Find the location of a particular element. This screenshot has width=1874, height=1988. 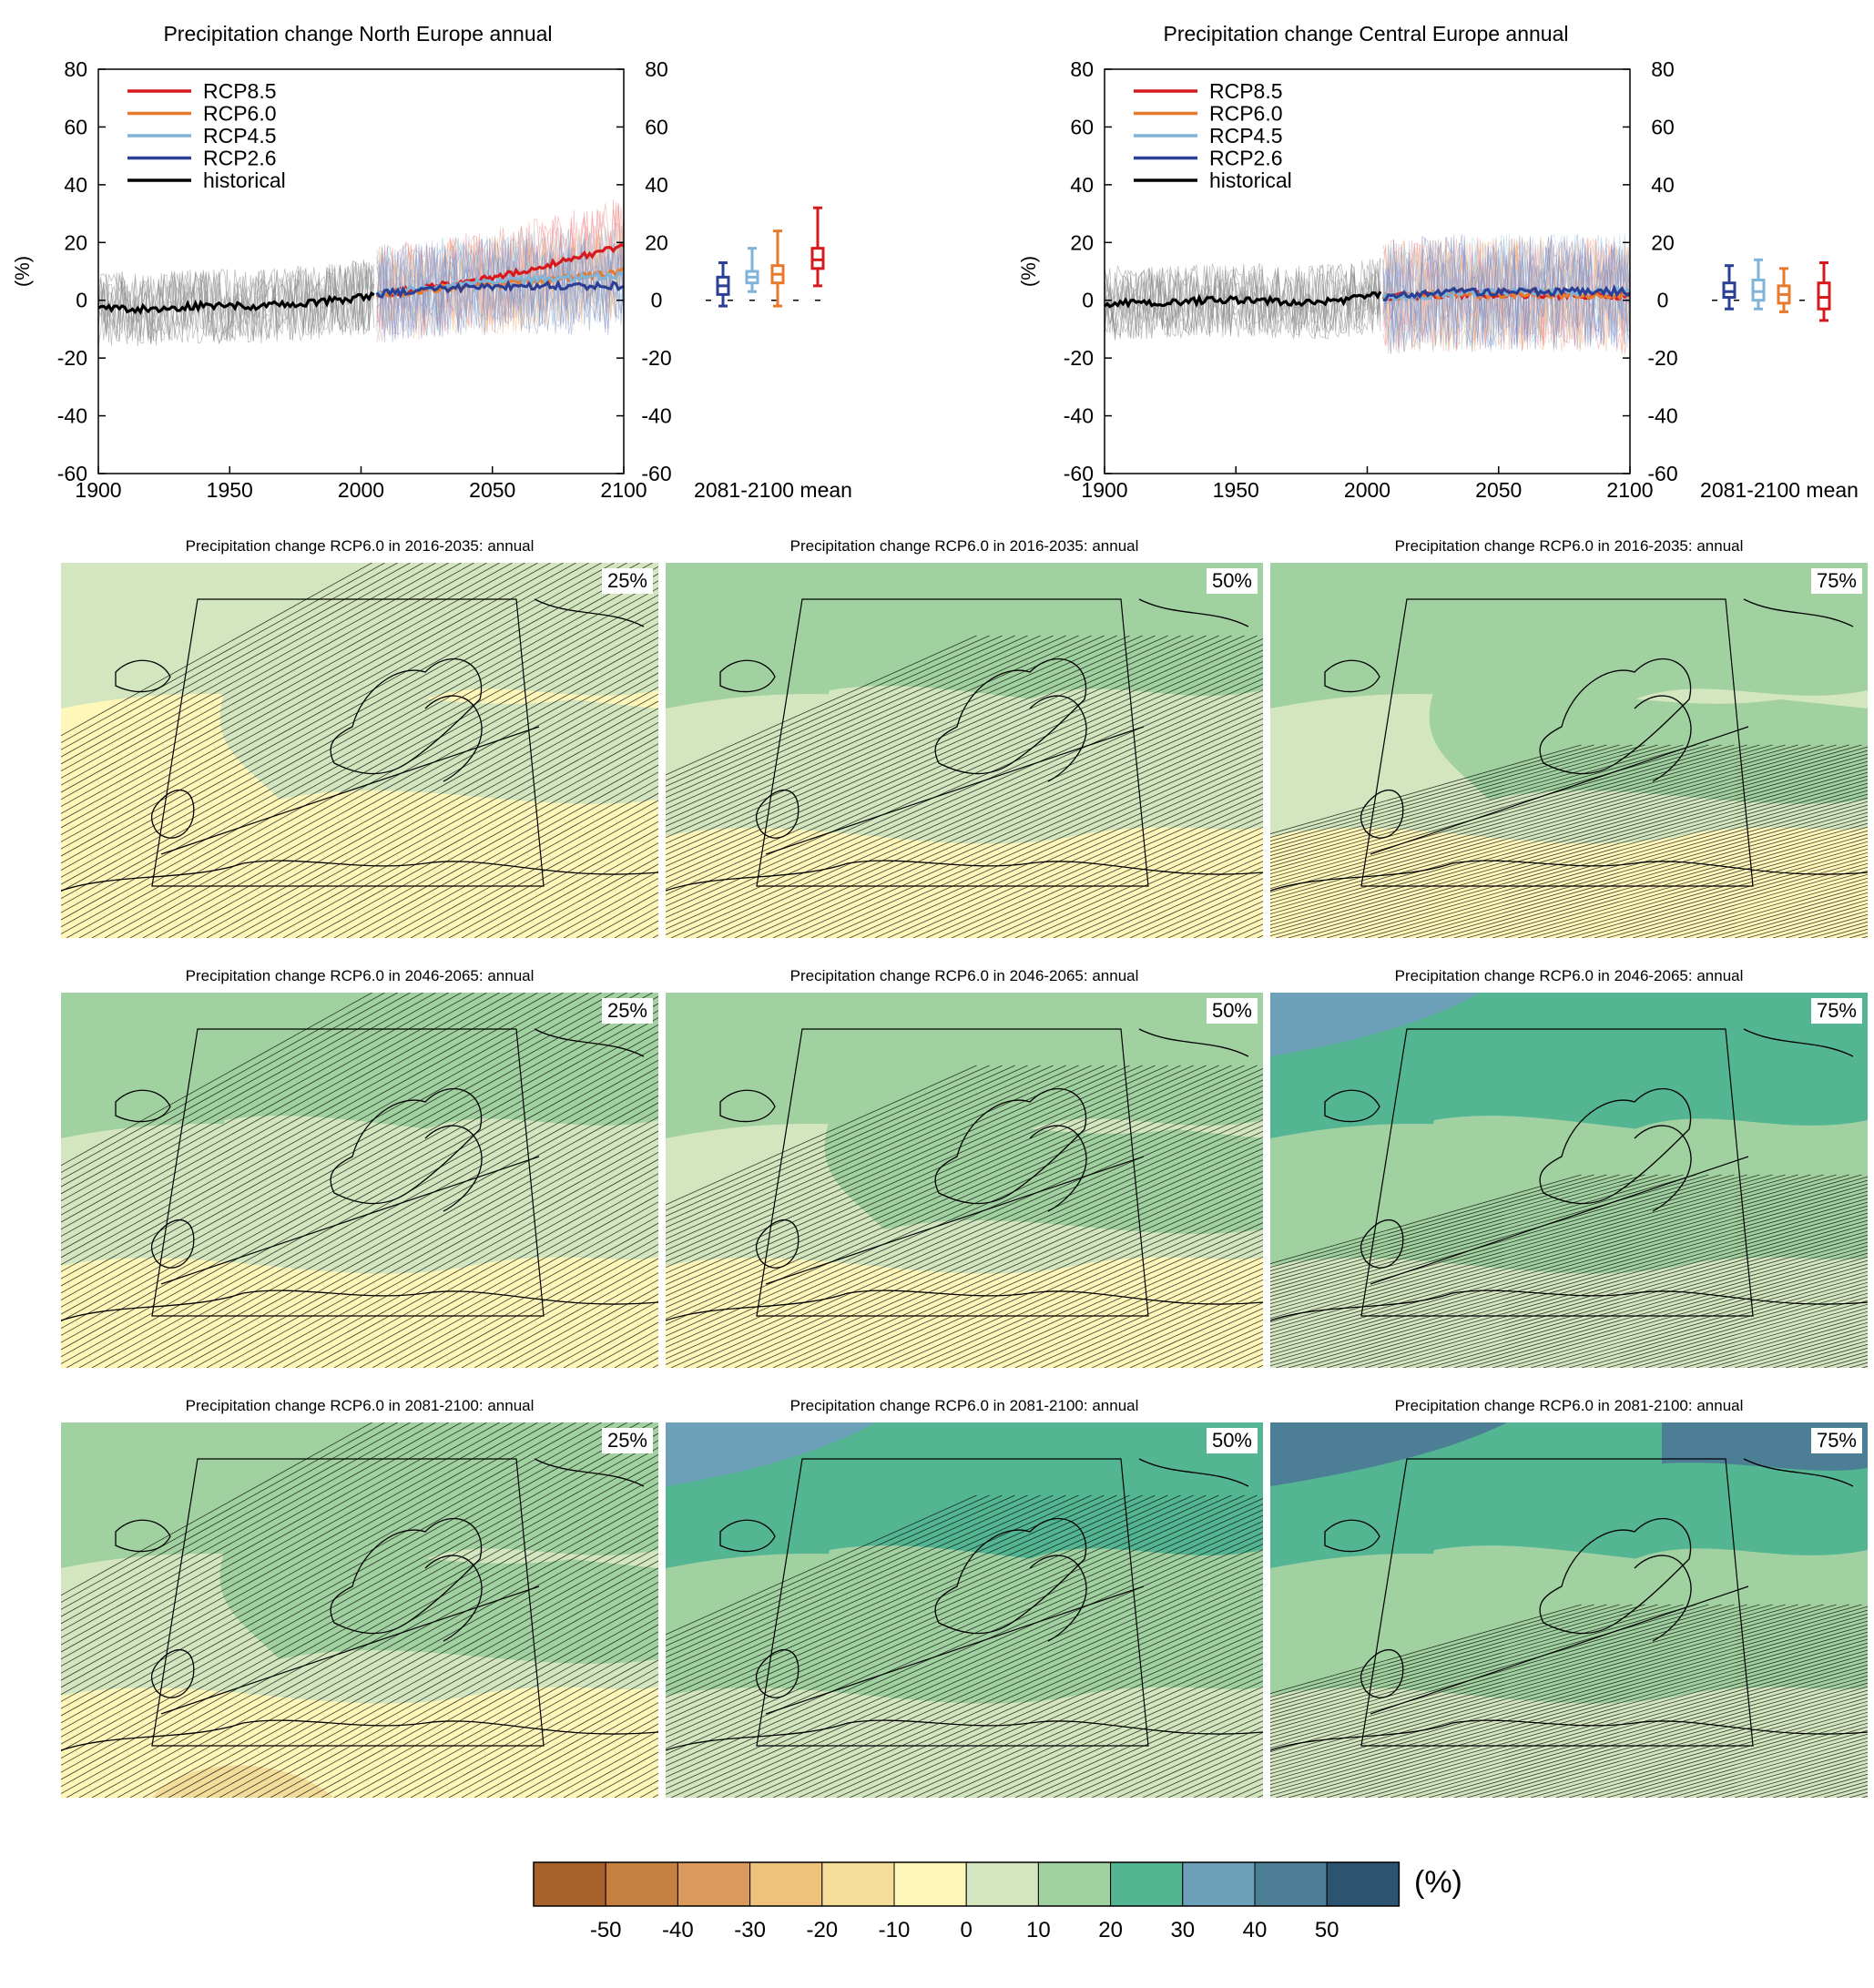

y-tick-label: 20 is located at coordinates (1082, 242).